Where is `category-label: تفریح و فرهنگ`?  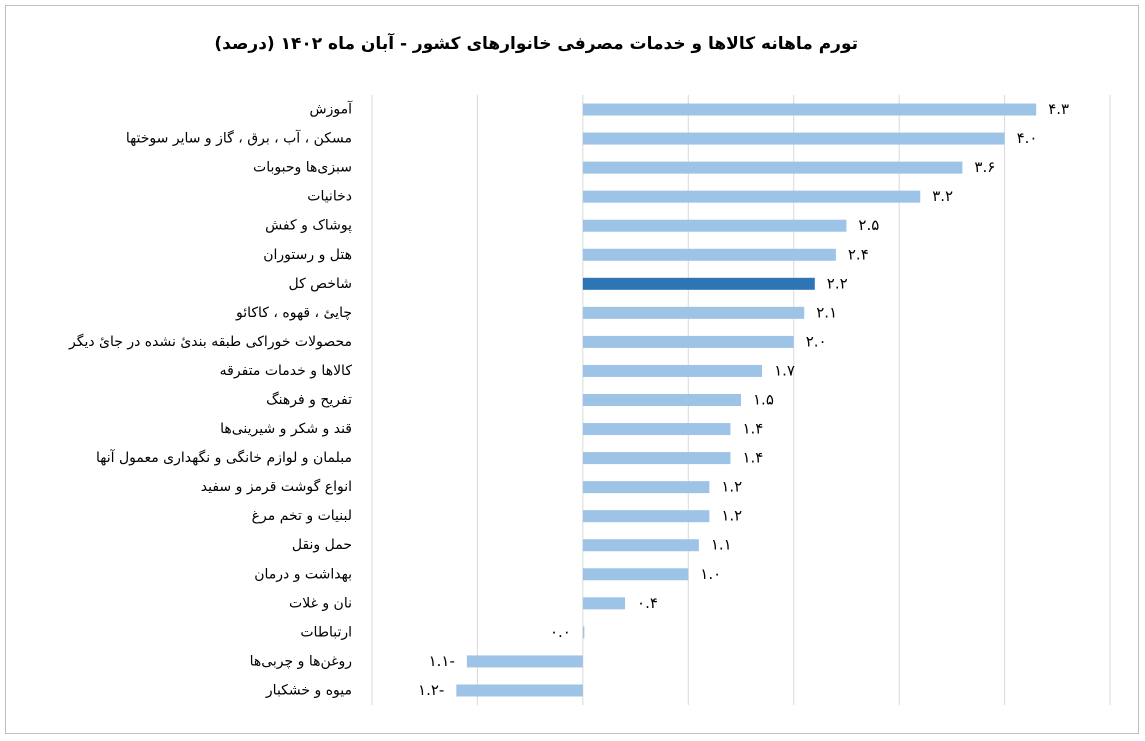
category-label: تفریح و فرهنگ is located at coordinates (309, 399).